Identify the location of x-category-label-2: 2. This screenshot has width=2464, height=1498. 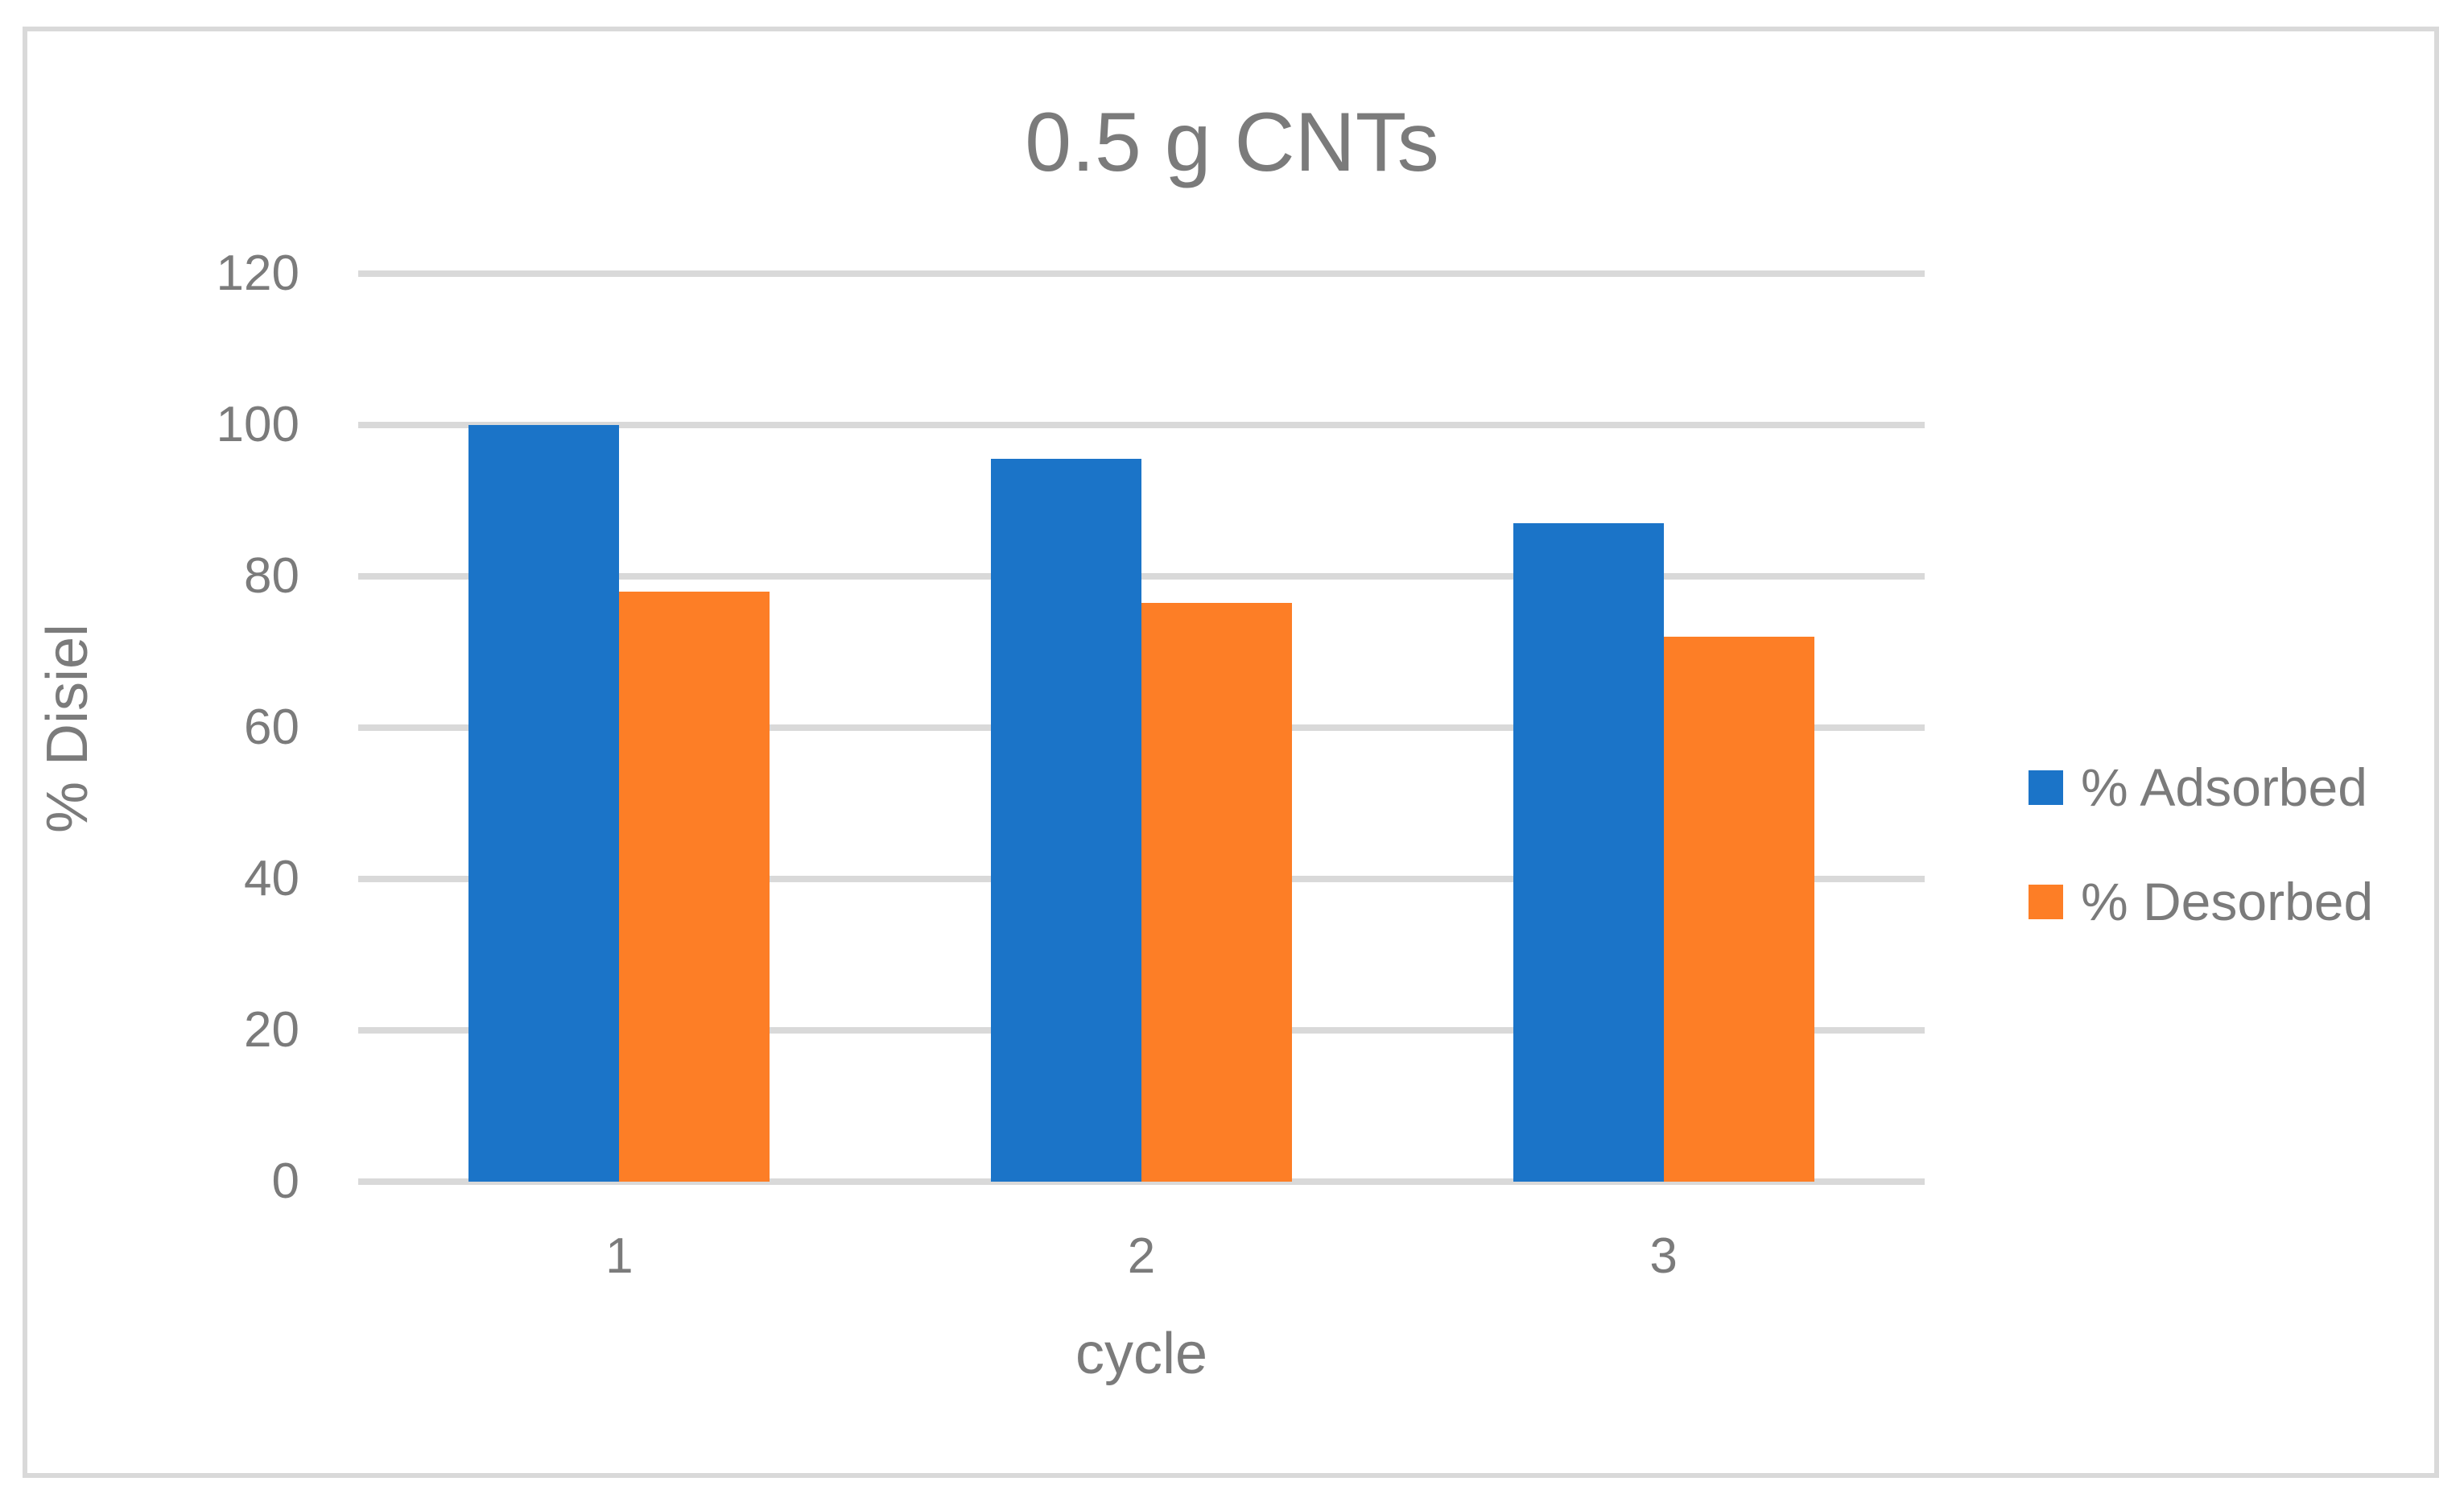
(1142, 1256).